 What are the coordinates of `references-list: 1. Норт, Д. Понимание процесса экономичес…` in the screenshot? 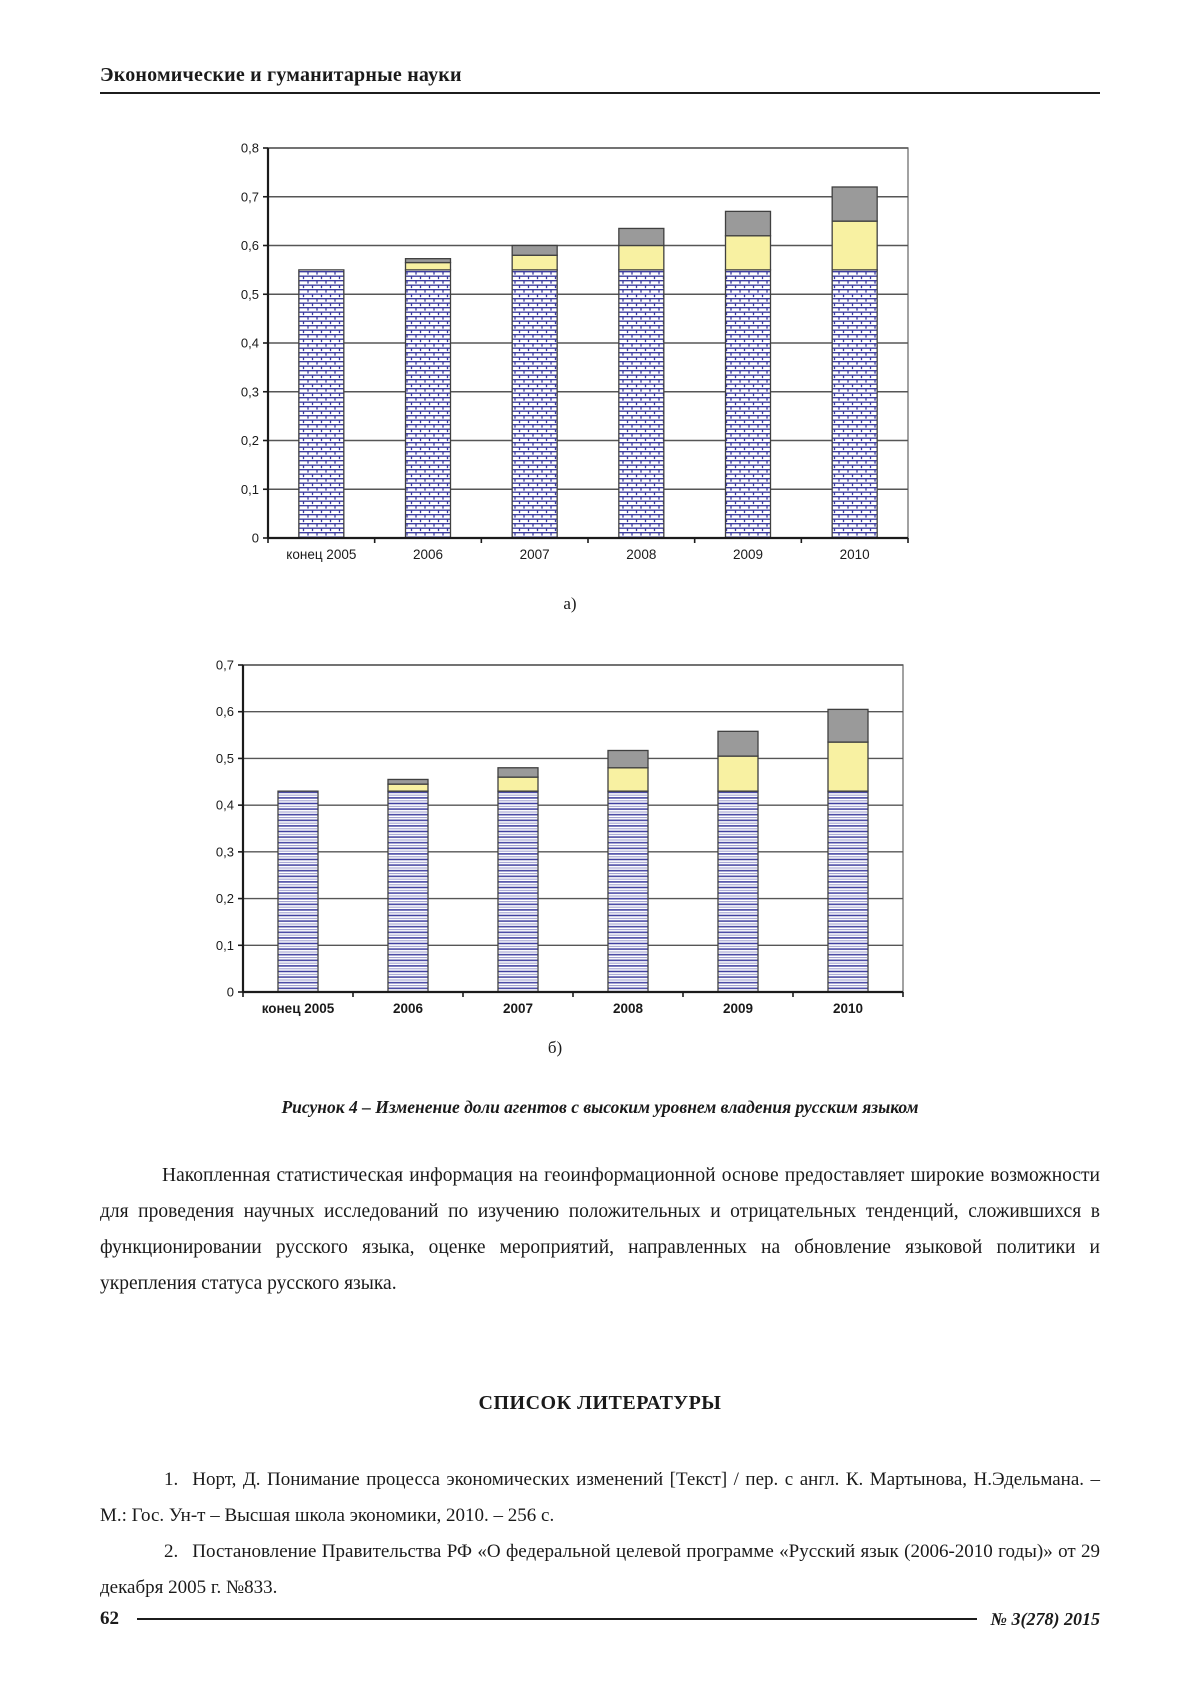 It's located at (600, 1534).